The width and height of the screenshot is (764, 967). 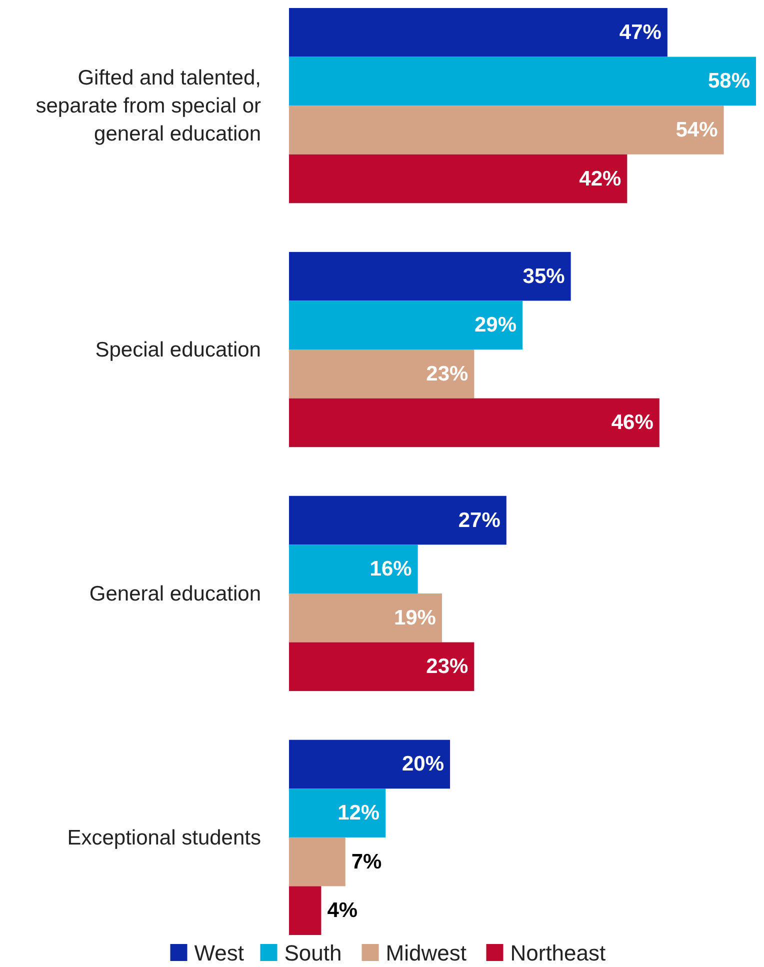 I want to click on y-tick-label: Gifted and talented, separate from special or general education, so click(x=148, y=106).